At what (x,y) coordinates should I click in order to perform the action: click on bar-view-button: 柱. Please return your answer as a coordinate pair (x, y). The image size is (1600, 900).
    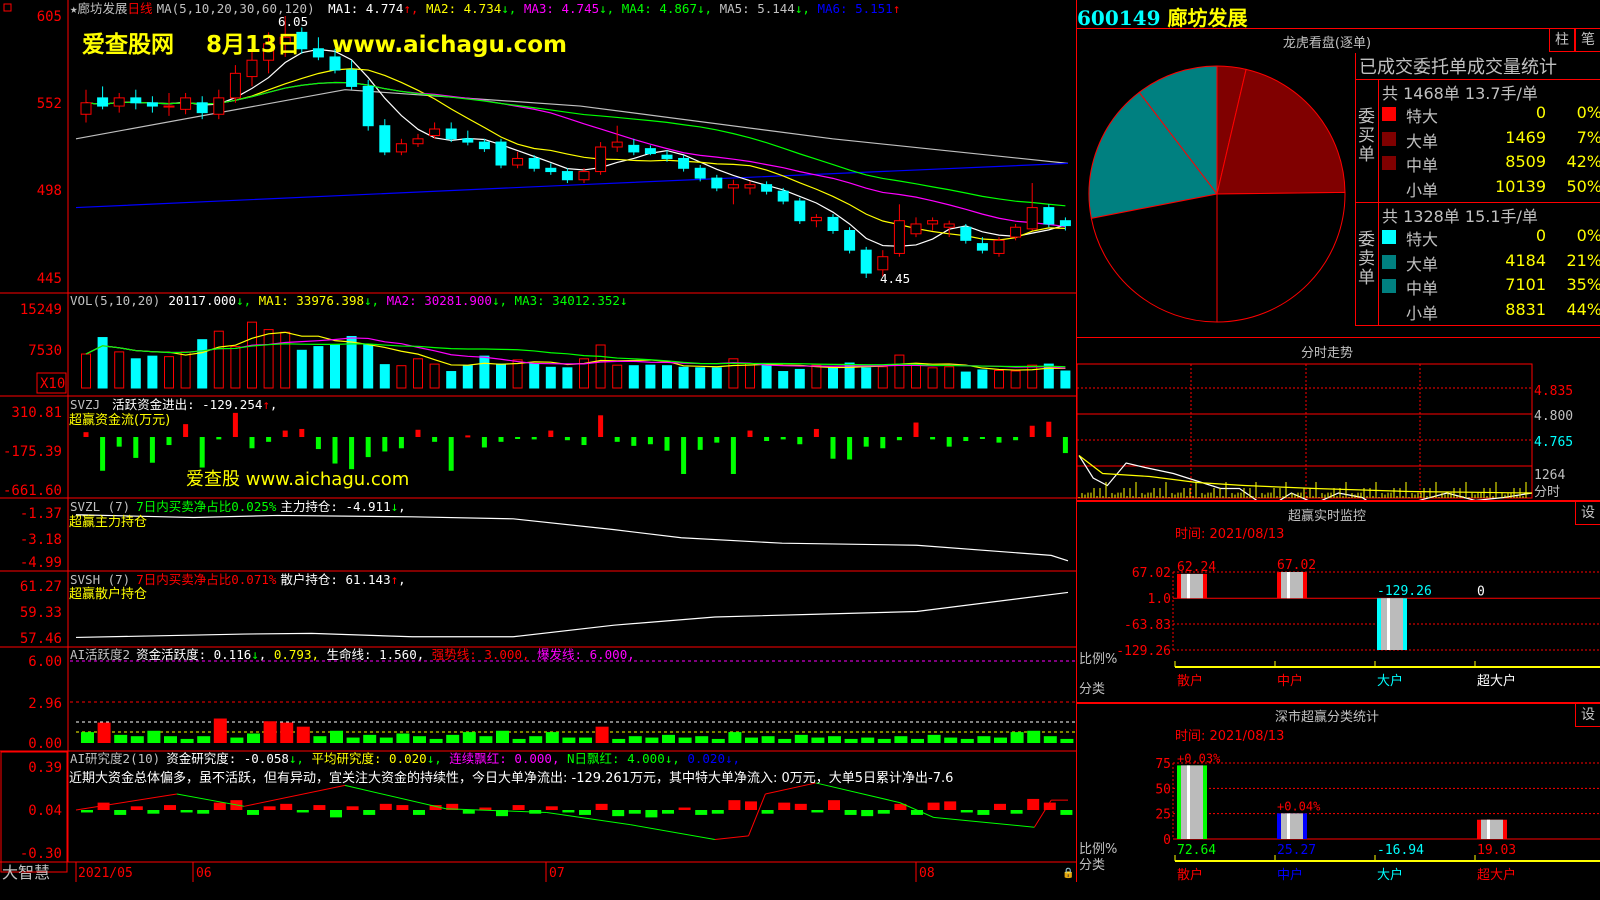
    Looking at the image, I should click on (1562, 40).